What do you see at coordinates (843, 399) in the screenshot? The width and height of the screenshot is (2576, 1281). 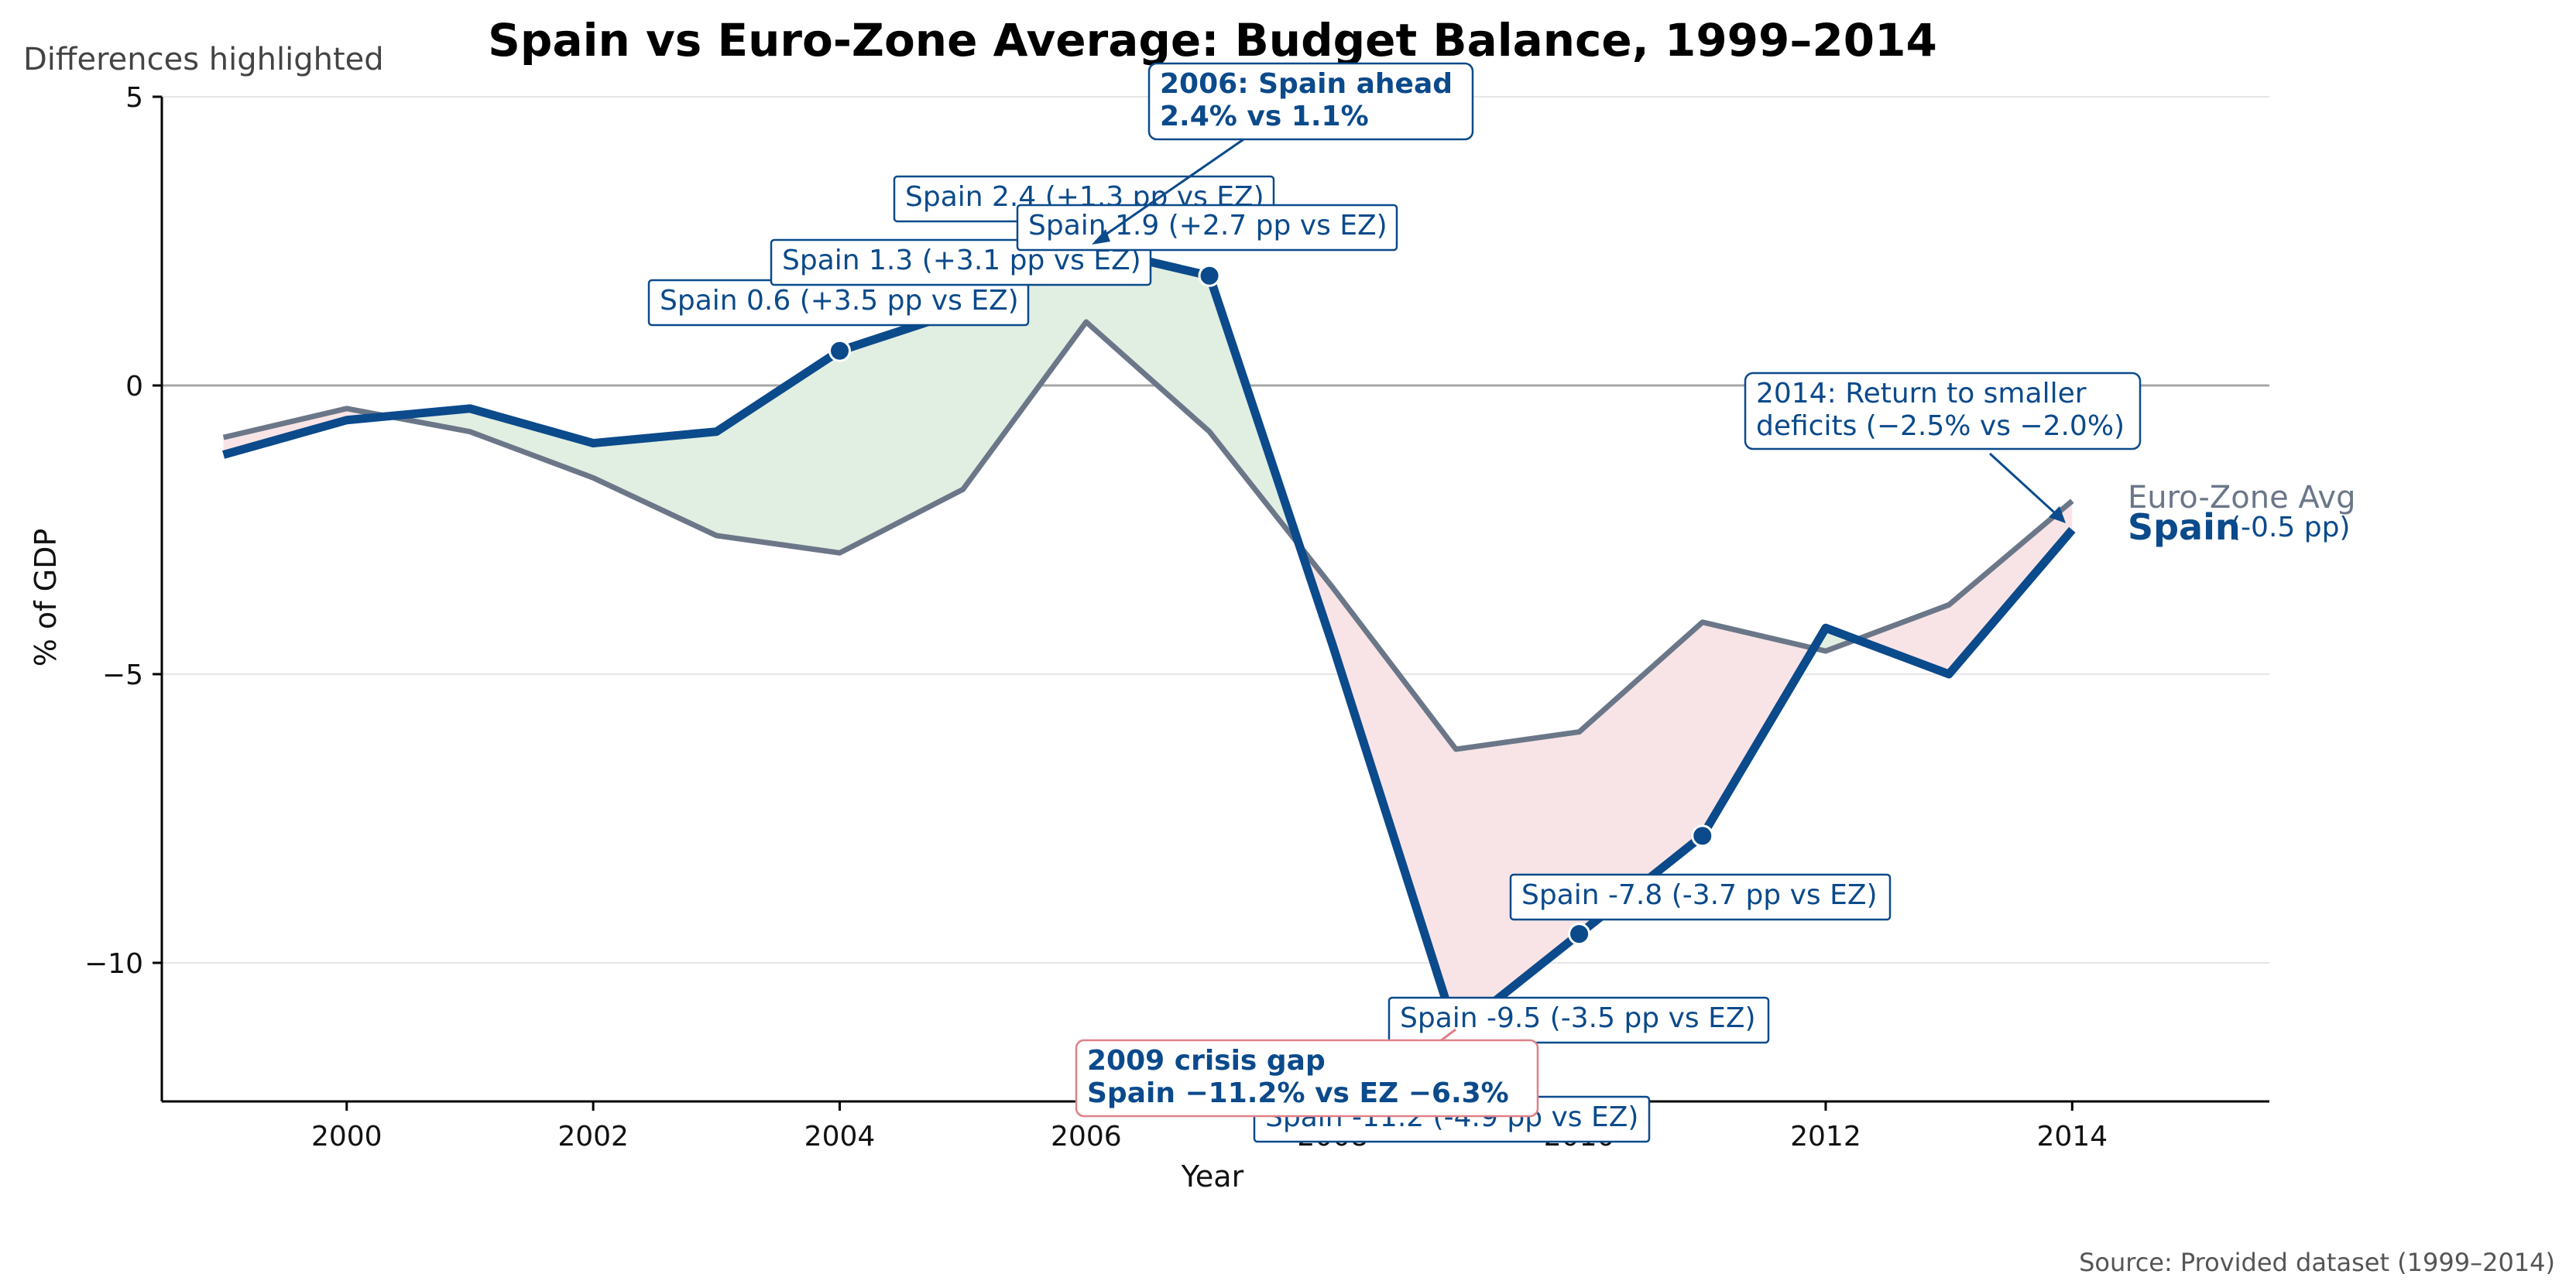 I see `fill-spain-ahead` at bounding box center [843, 399].